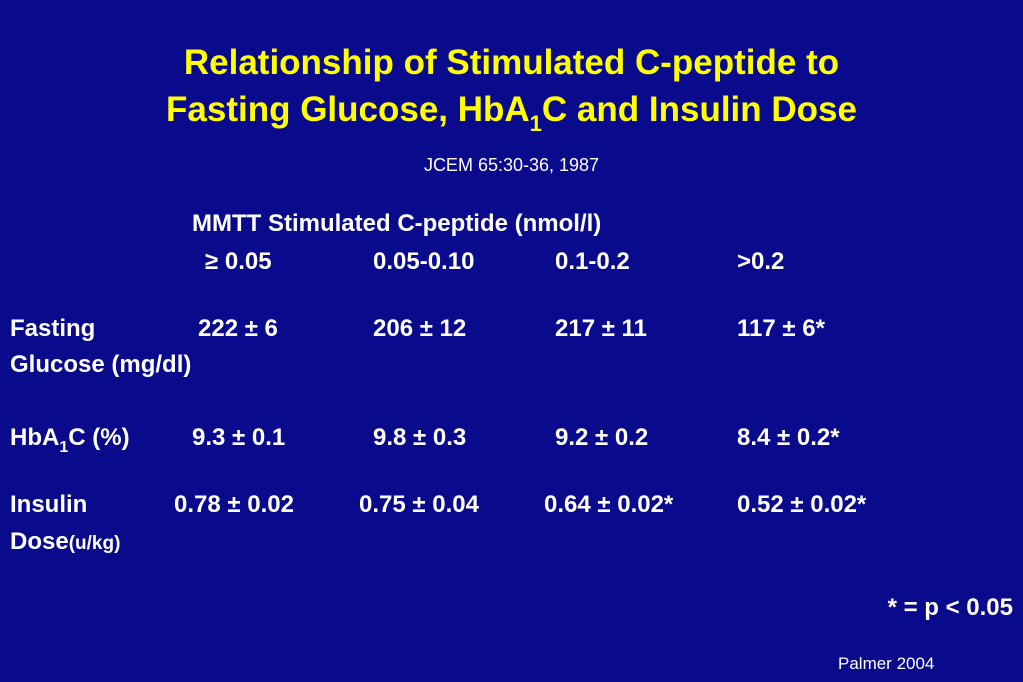 The width and height of the screenshot is (1023, 682). What do you see at coordinates (238, 328) in the screenshot?
I see `cell-glucose-1: 222 ± 6` at bounding box center [238, 328].